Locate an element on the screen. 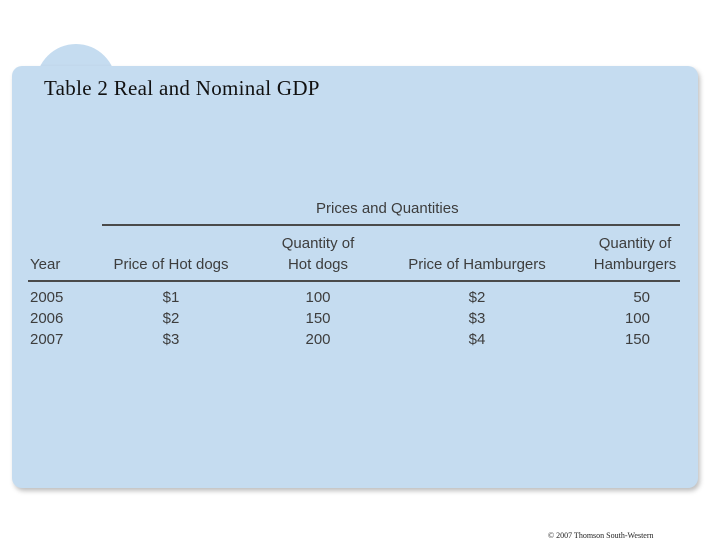 The height and width of the screenshot is (540, 720). cell-price-hamburgers: $2 is located at coordinates (477, 297).